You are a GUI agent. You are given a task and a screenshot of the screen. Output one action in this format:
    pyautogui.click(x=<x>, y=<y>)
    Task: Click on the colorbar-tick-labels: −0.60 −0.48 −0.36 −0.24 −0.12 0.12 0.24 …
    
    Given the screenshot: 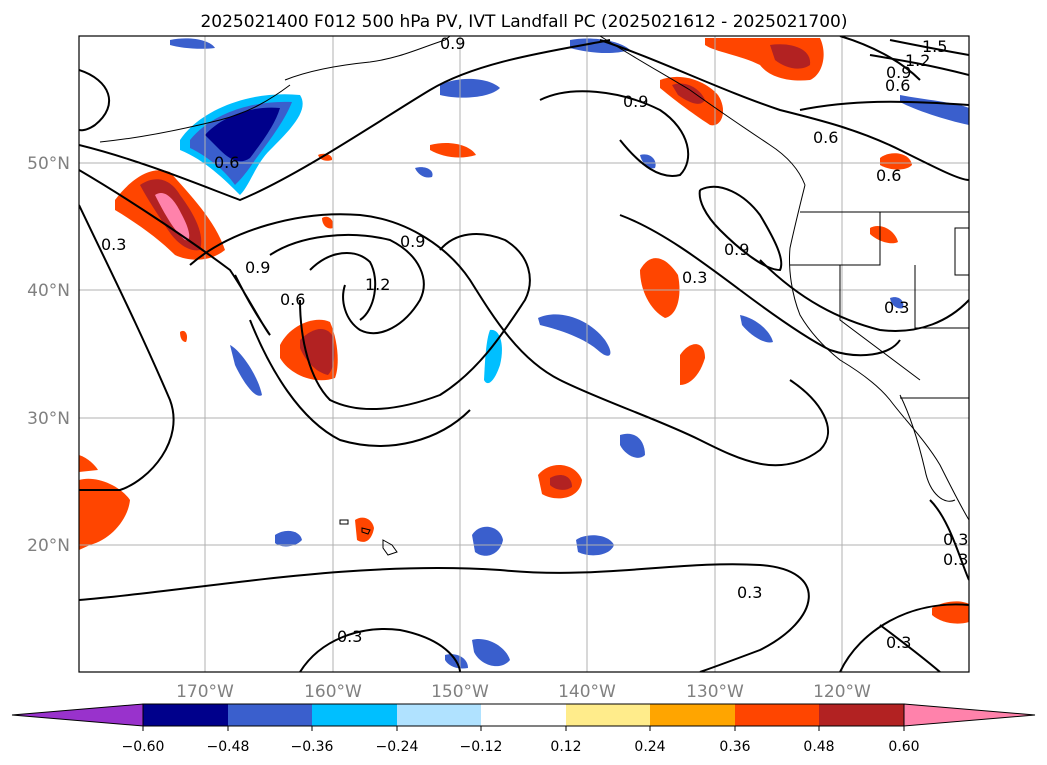 What is the action you would take?
    pyautogui.click(x=521, y=747)
    